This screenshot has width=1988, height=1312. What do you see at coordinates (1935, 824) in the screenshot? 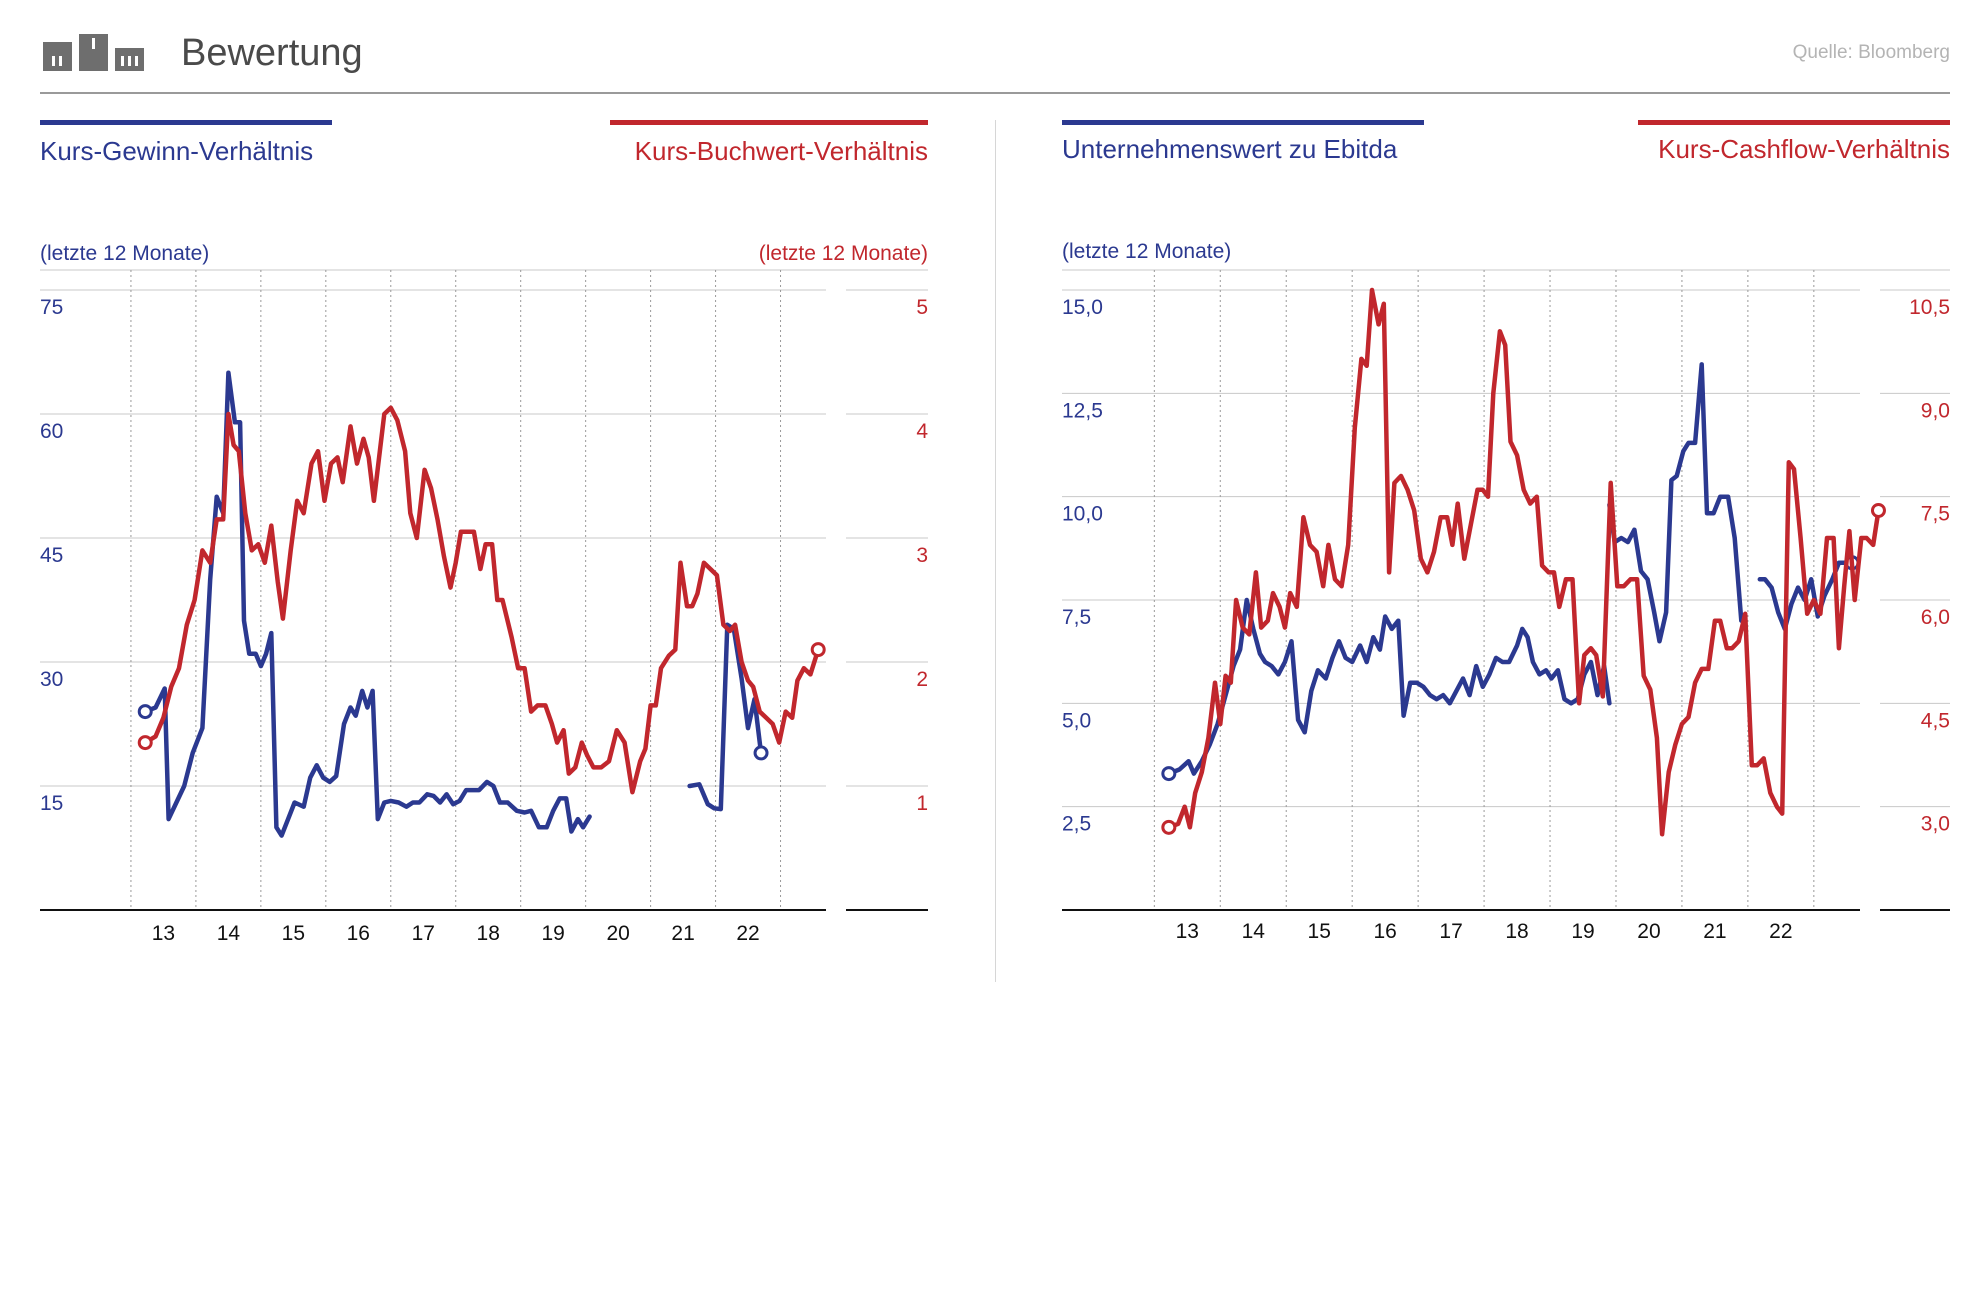
I see `y-right-tick-label: 3,0` at bounding box center [1935, 824].